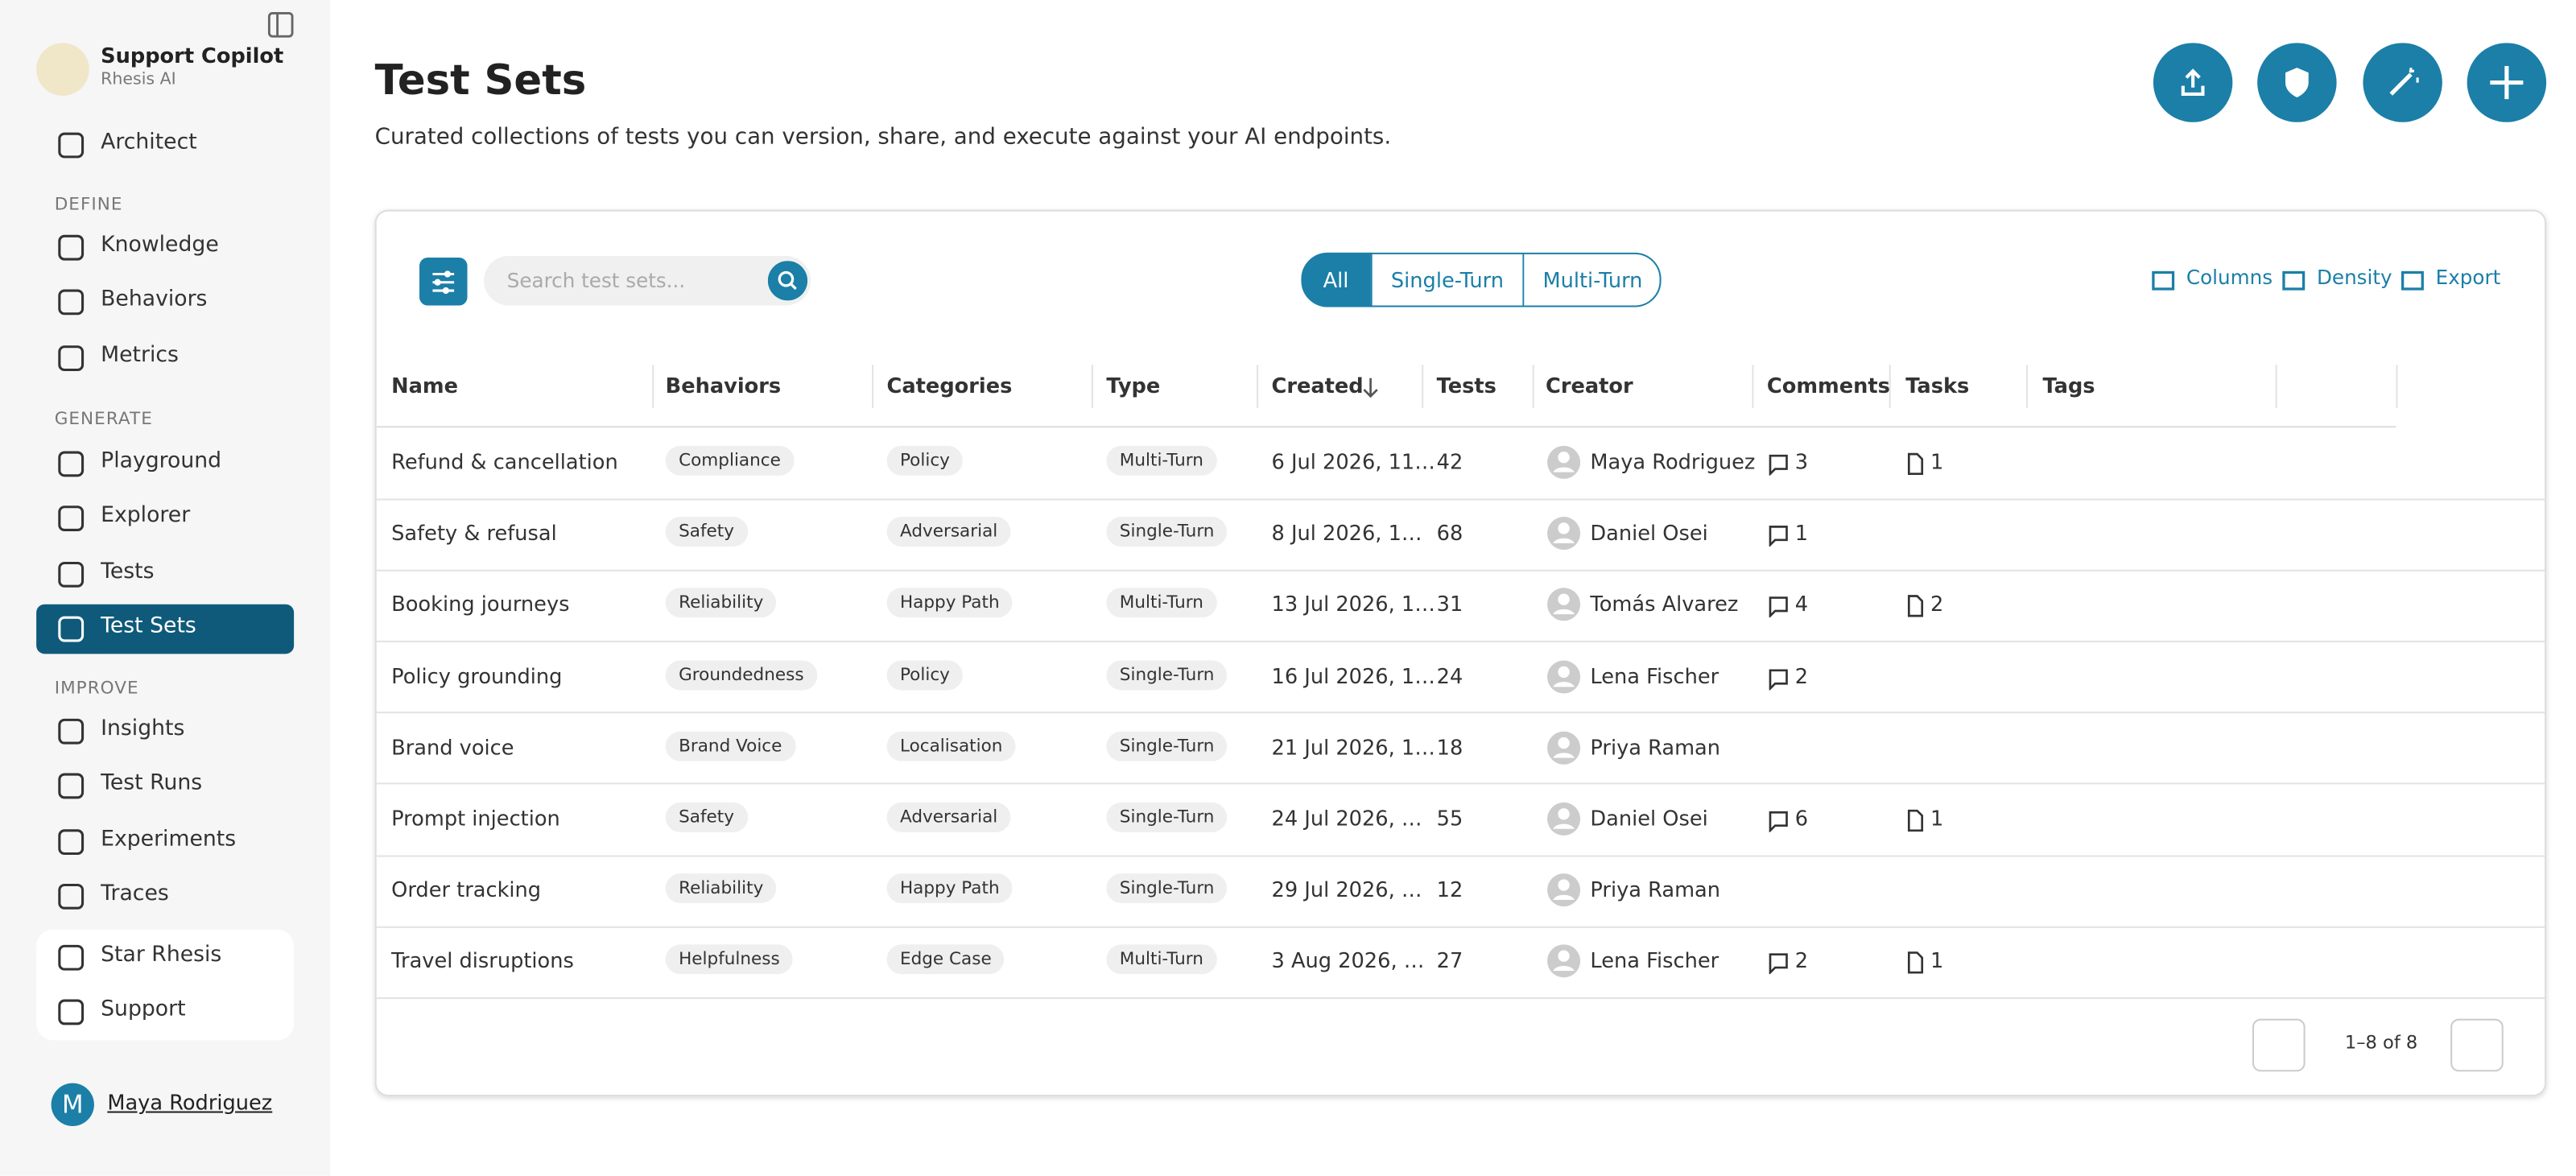  Describe the element at coordinates (1449, 675) in the screenshot. I see `cell-tests: 24` at that location.